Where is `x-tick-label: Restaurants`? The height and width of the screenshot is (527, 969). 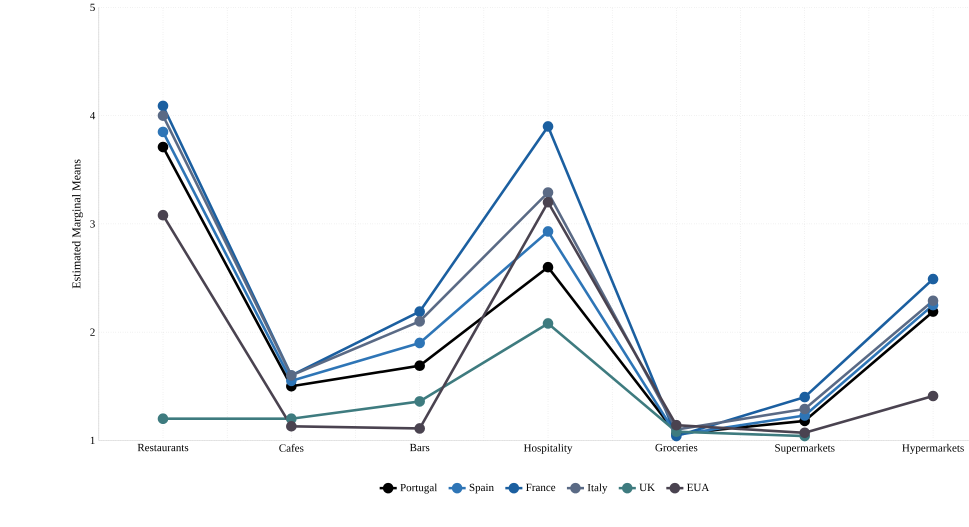 x-tick-label: Restaurants is located at coordinates (163, 448).